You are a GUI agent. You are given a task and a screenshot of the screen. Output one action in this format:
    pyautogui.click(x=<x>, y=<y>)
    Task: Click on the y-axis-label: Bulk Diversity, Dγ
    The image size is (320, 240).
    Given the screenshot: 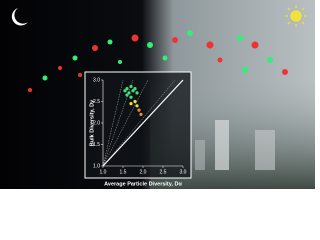 What is the action you would take?
    pyautogui.click(x=92, y=122)
    